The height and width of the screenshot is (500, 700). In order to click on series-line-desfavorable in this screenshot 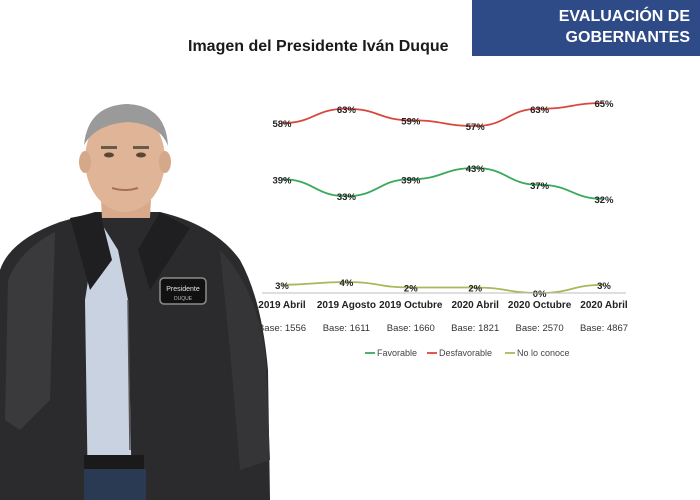, I will do `click(443, 114)`.